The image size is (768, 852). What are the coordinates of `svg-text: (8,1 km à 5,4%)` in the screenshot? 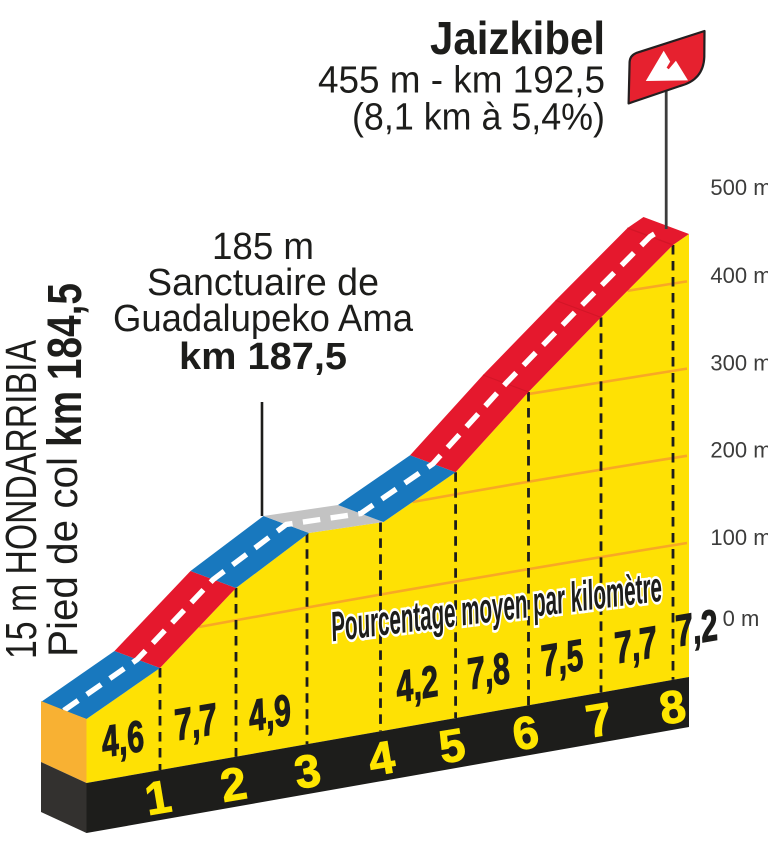 It's located at (478, 118).